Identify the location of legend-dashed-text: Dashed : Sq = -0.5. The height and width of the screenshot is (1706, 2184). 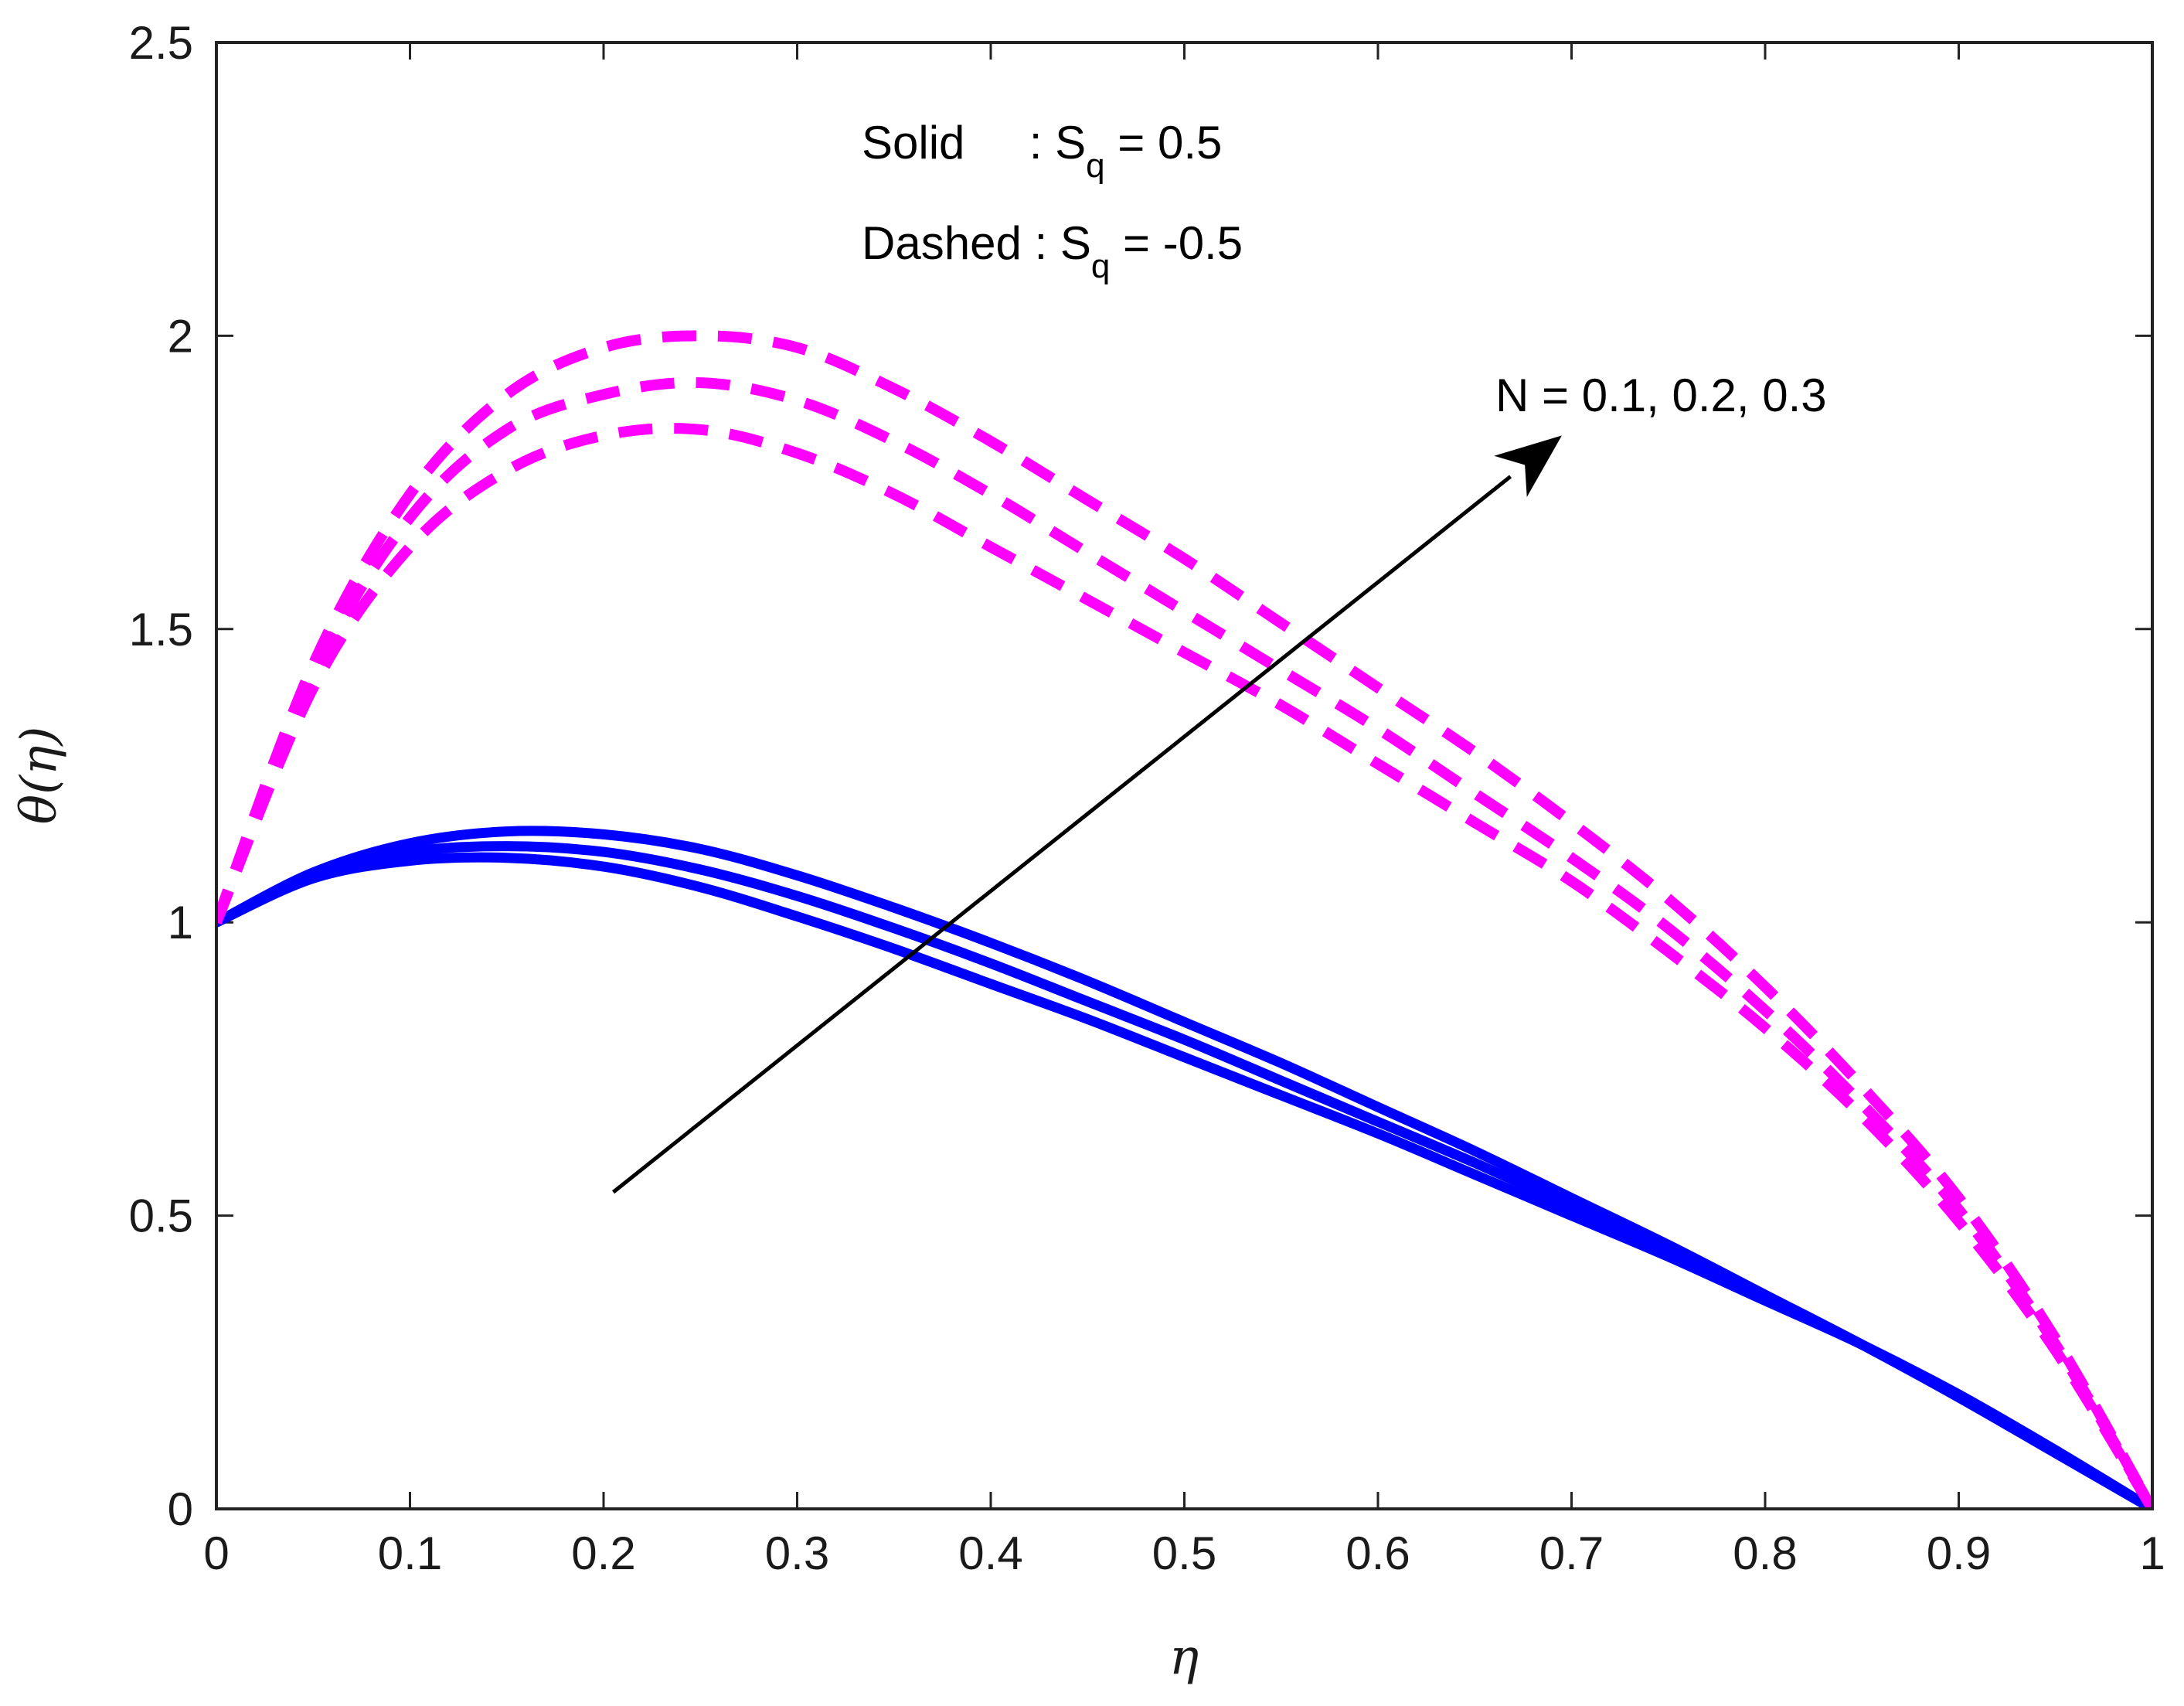
(1052, 251).